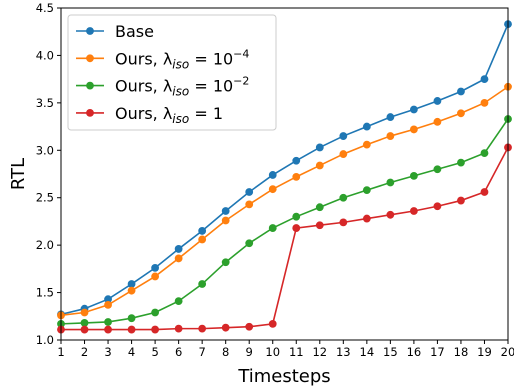 This screenshot has height=389, width=514. What do you see at coordinates (131, 352) in the screenshot?
I see `x-tick-label: 4` at bounding box center [131, 352].